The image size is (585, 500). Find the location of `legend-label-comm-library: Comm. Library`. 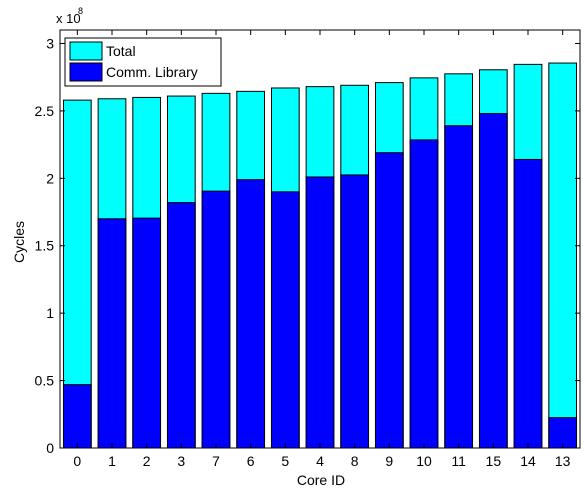

legend-label-comm-library: Comm. Library is located at coordinates (152, 72).